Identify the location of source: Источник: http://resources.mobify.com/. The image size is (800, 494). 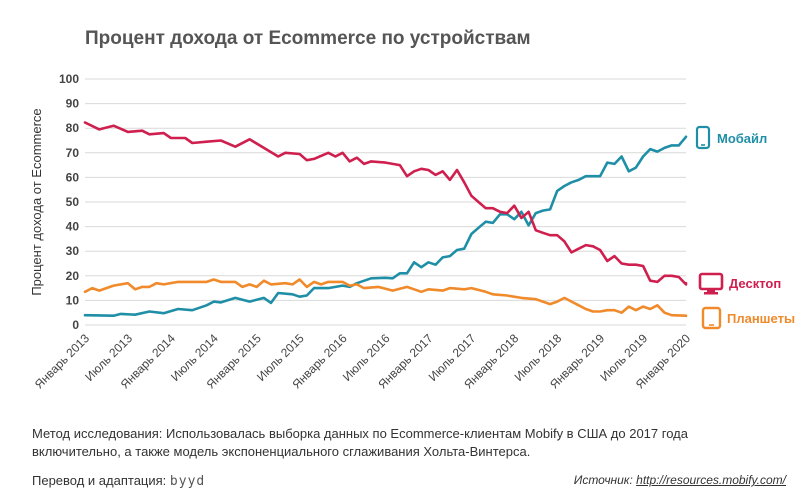
(680, 480).